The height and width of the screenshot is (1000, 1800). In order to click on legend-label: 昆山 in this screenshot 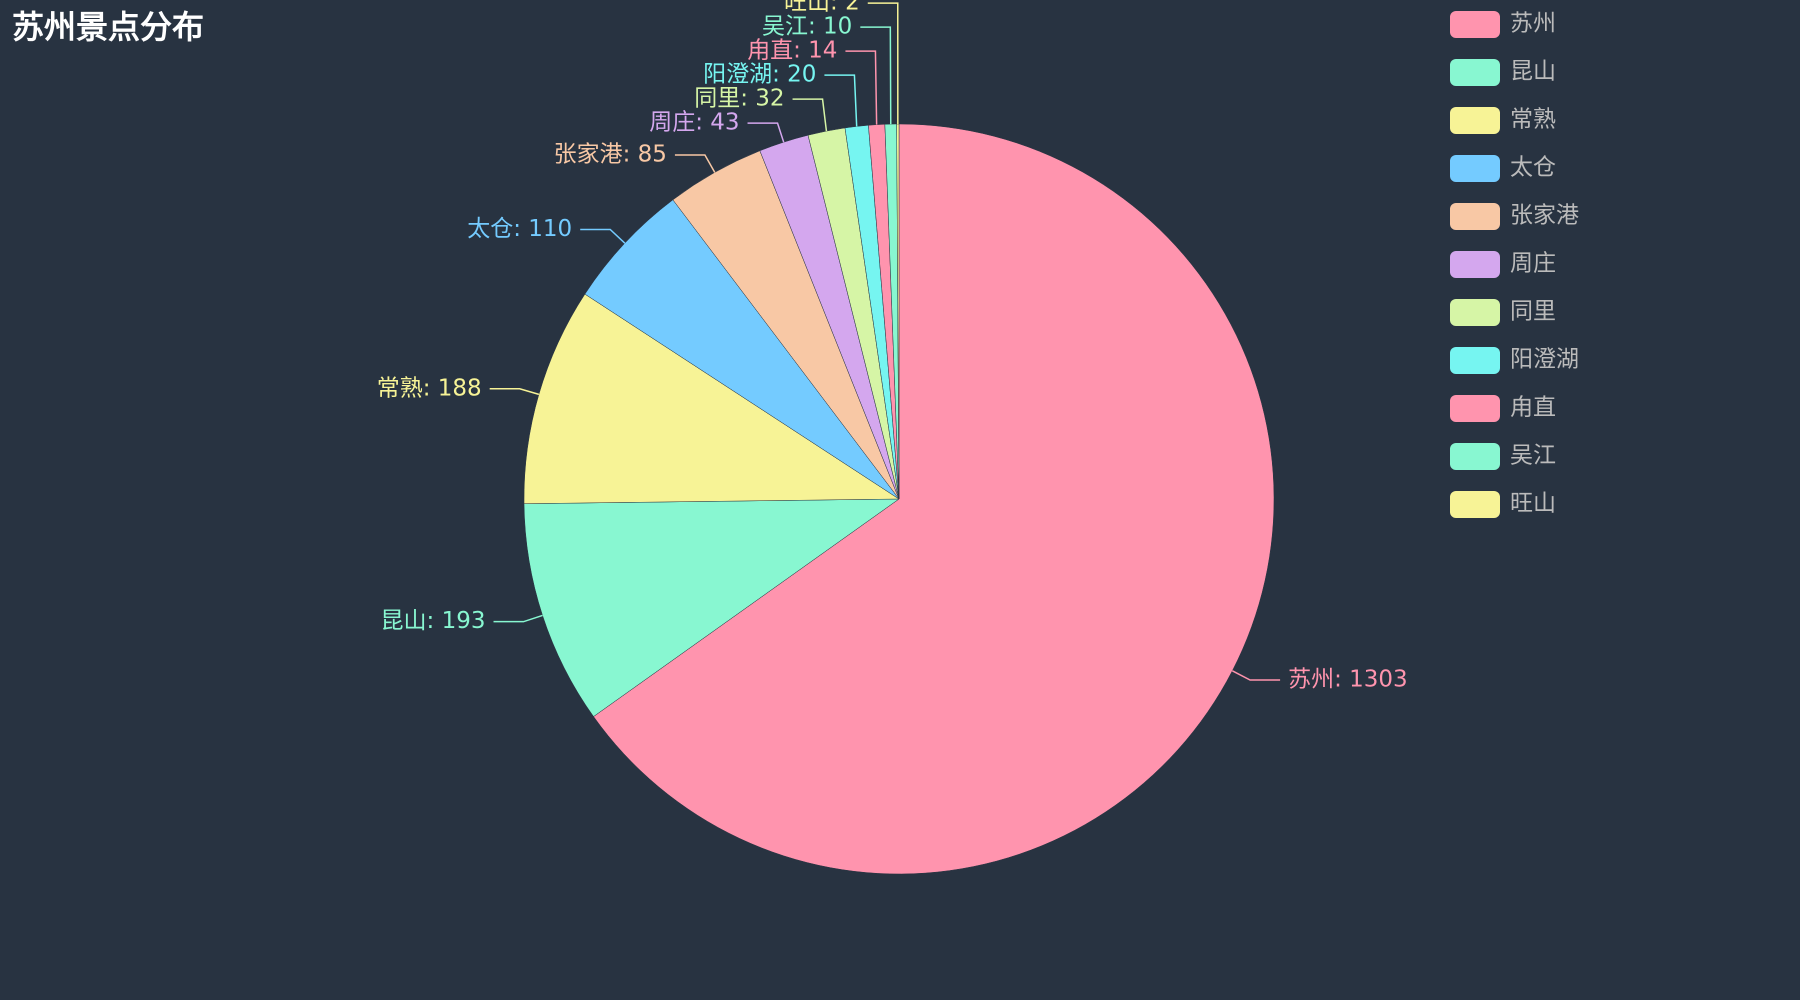, I will do `click(1533, 72)`.